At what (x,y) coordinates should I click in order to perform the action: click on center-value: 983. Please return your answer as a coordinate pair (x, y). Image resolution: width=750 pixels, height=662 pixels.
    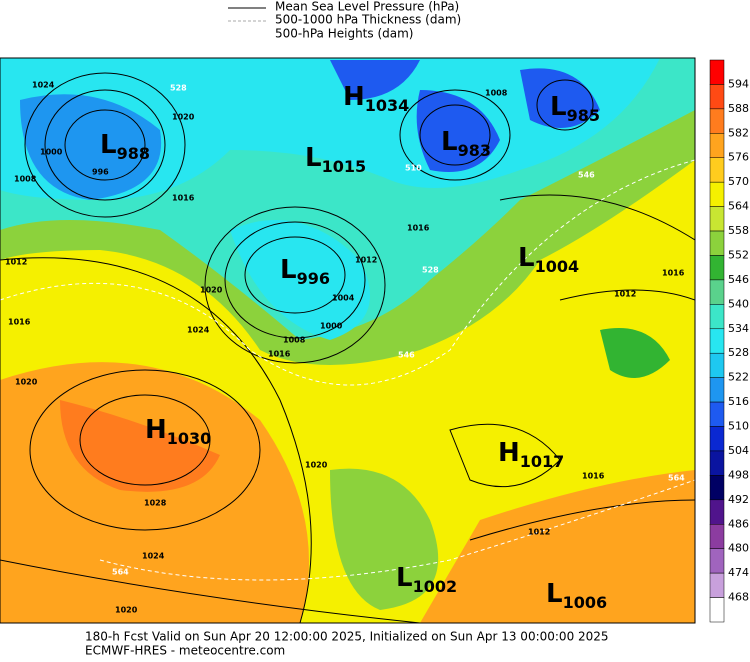
    Looking at the image, I should click on (474, 150).